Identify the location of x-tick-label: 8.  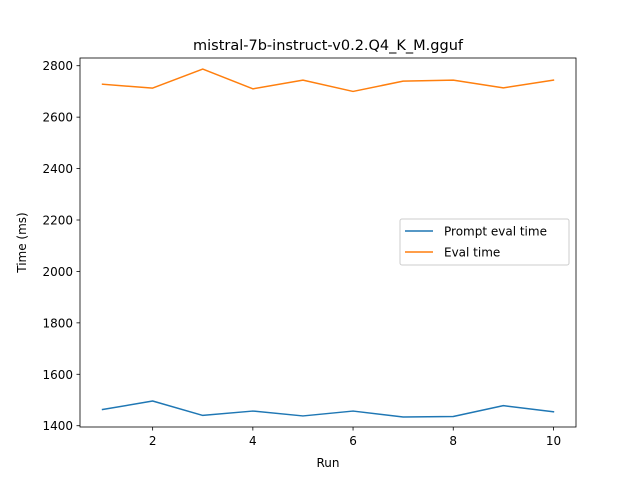
(453, 441).